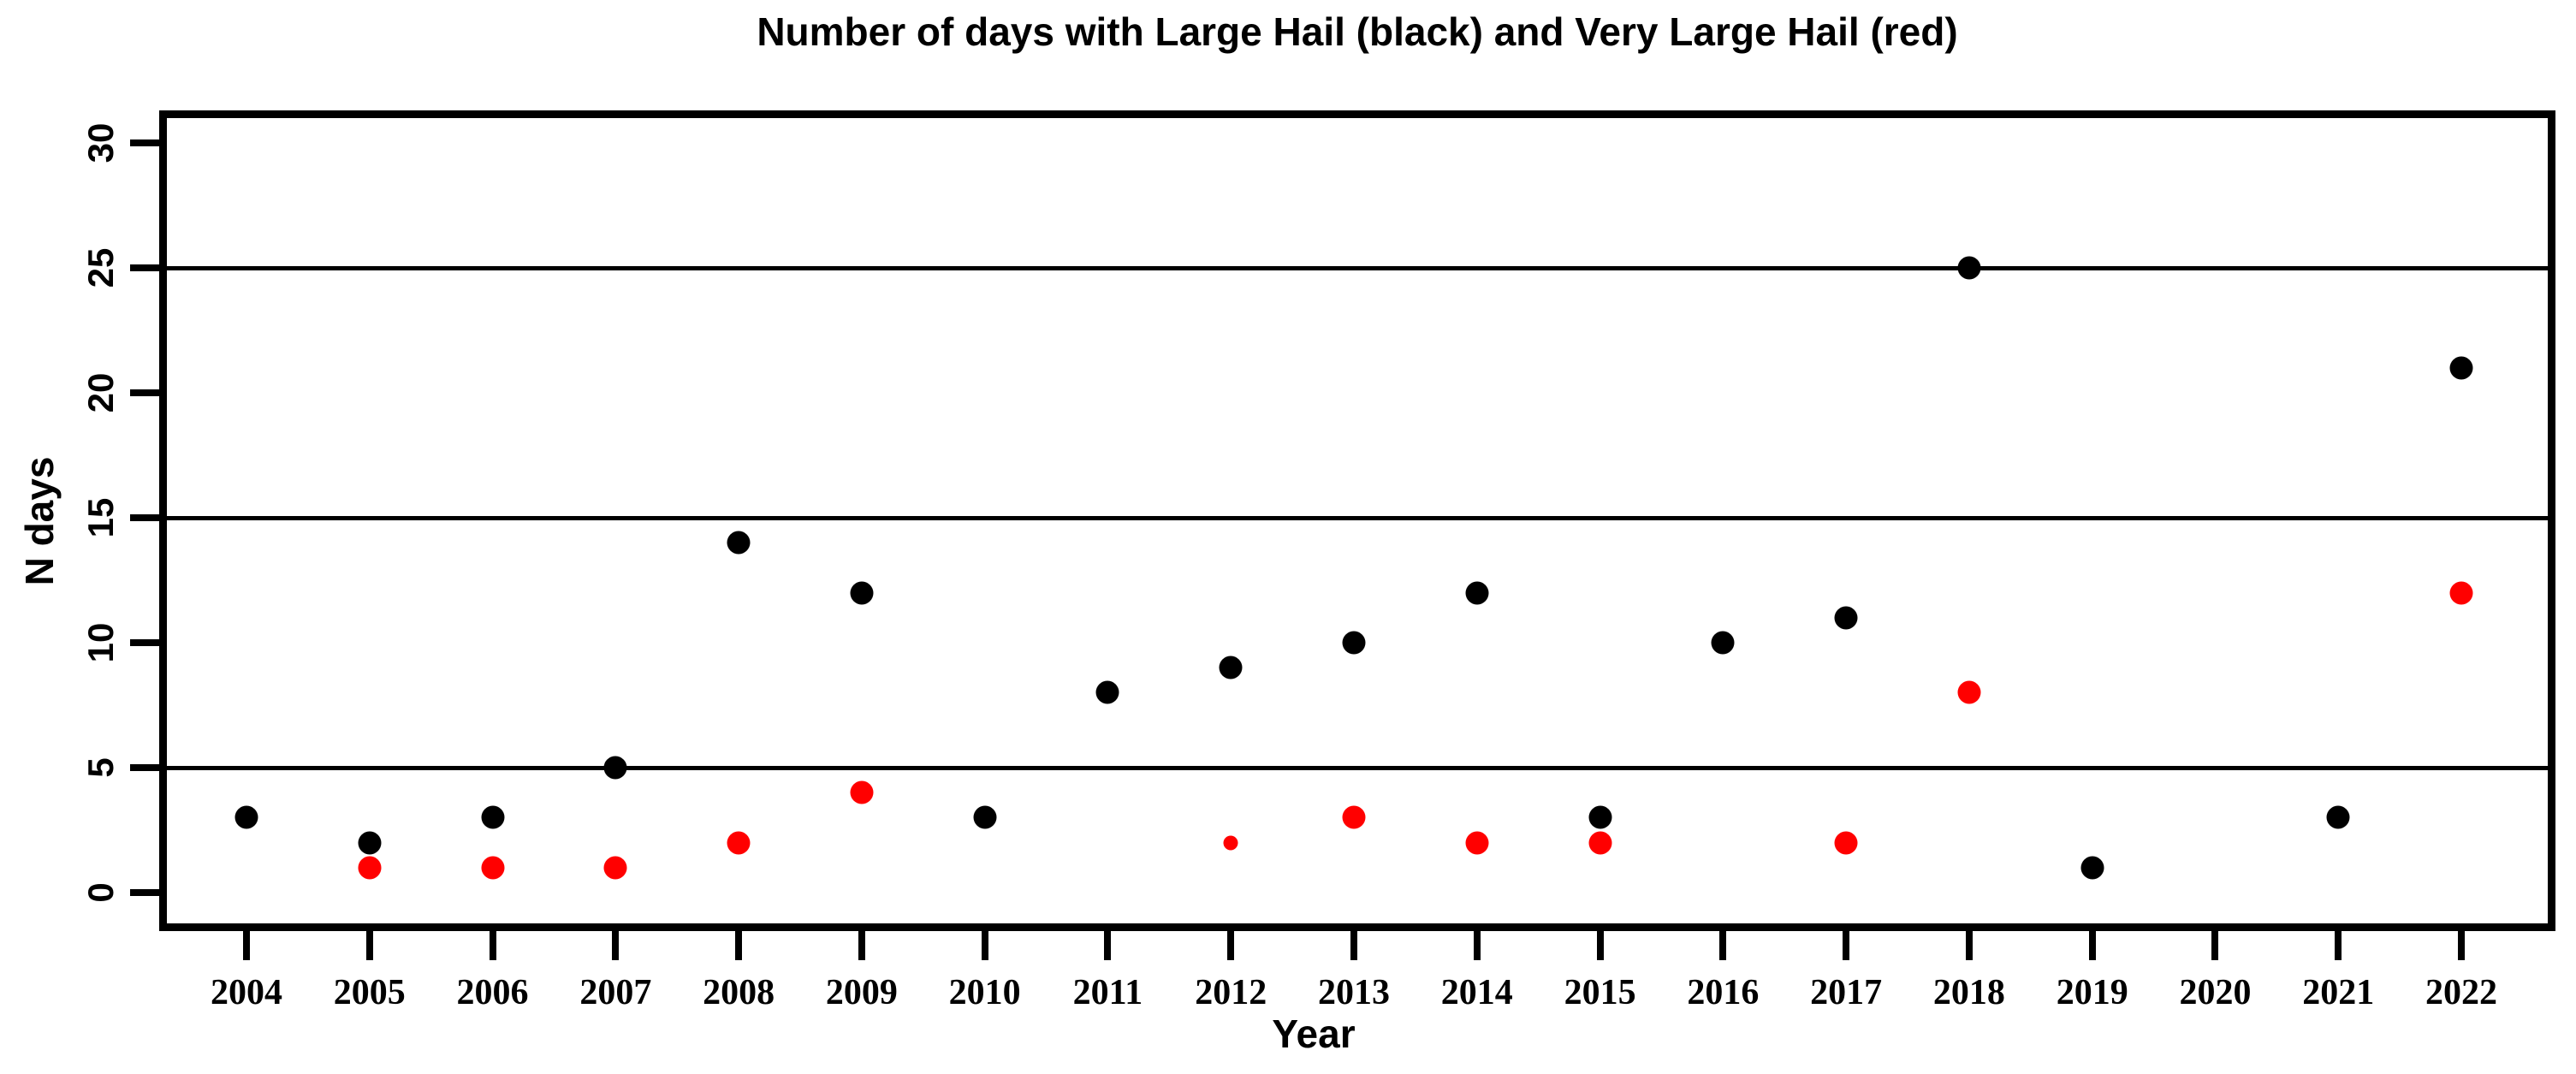 This screenshot has width=2576, height=1074. What do you see at coordinates (862, 792) in the screenshot?
I see `point-very-large-hail-2009` at bounding box center [862, 792].